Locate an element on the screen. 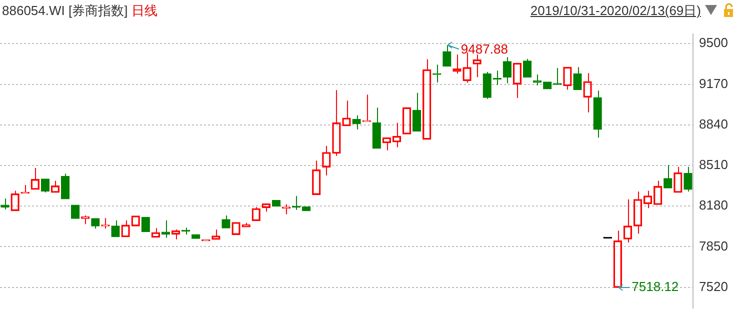  y-tick-label: 7520 is located at coordinates (713, 286).